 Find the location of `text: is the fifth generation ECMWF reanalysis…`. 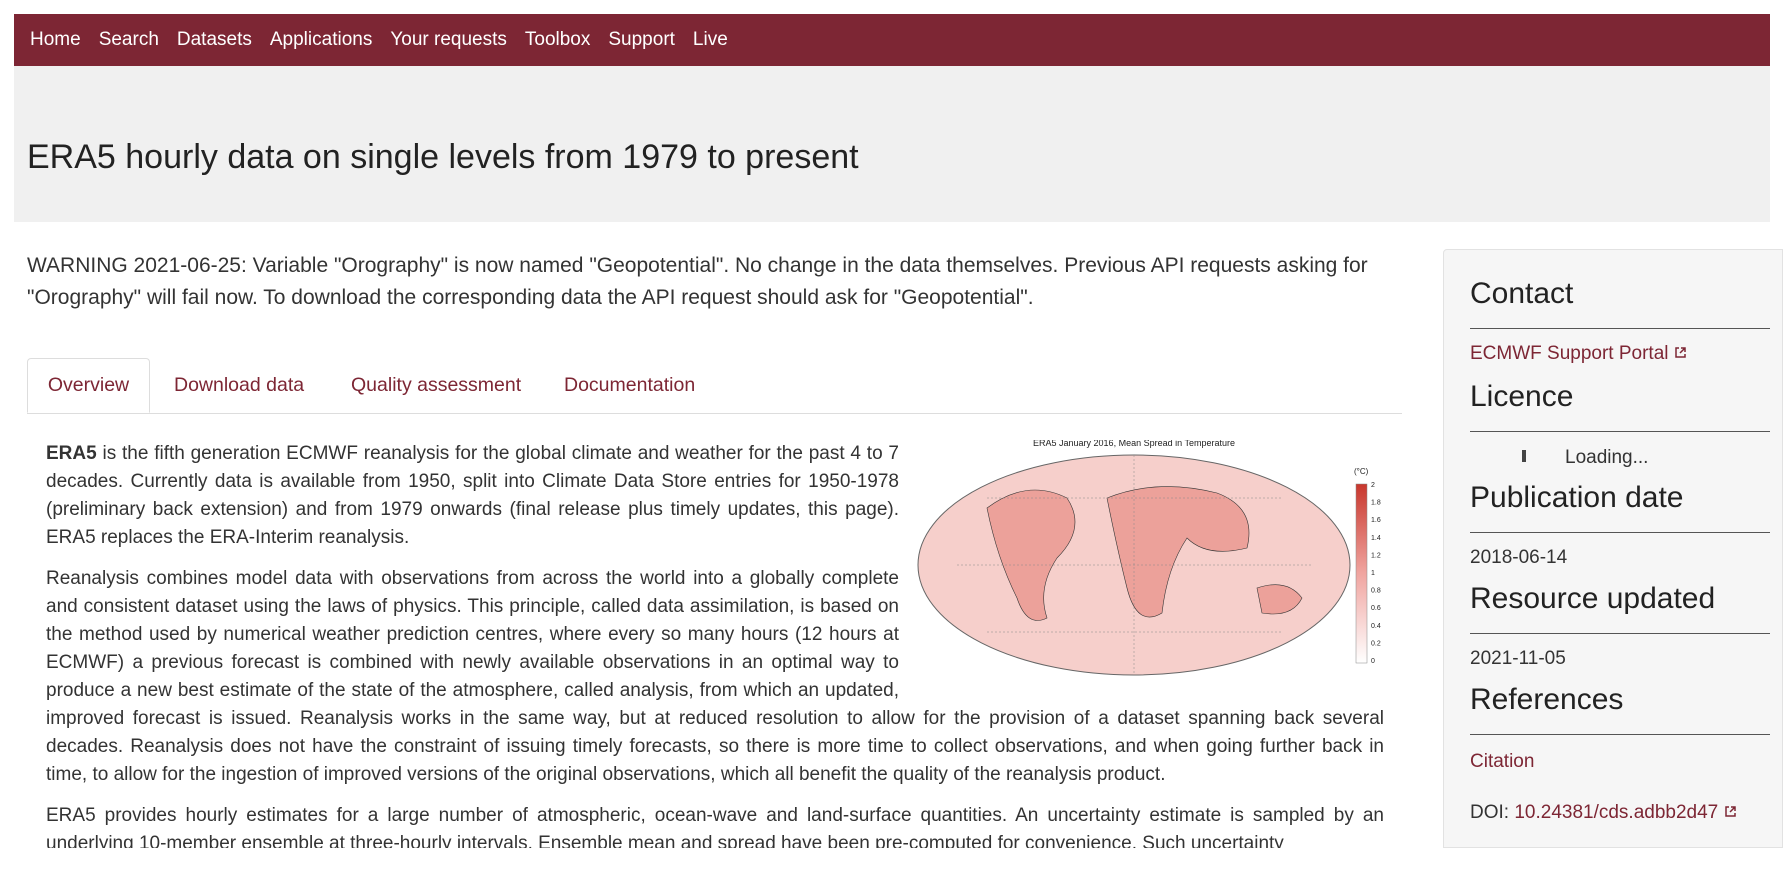

text: is the fifth generation ECMWF reanalysis… is located at coordinates (472, 495).